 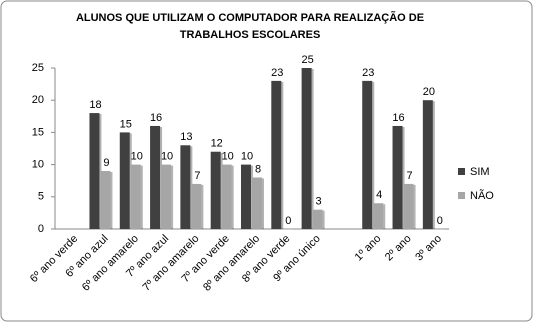 I want to click on data-label: 3, so click(x=319, y=202).